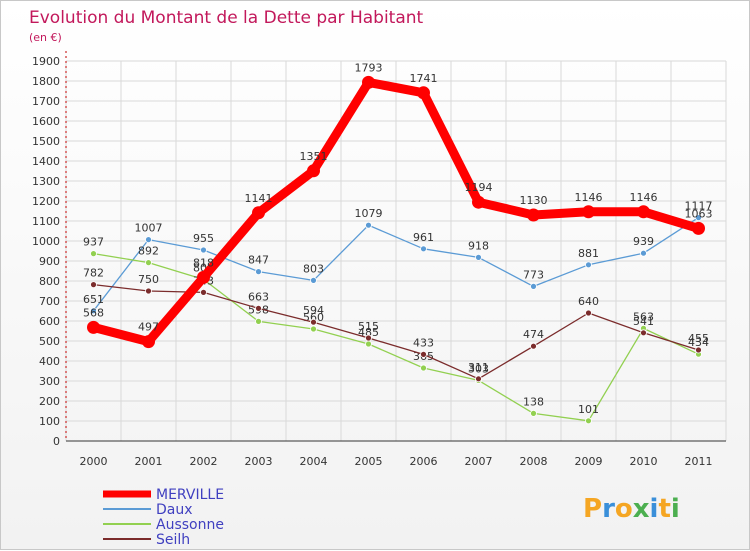 This screenshot has height=551, width=750. I want to click on data-label: 939, so click(643, 241).